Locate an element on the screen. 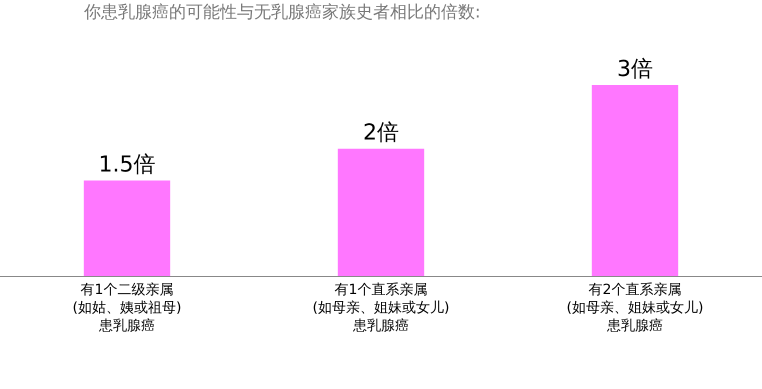  data-label: 2倍 is located at coordinates (381, 133).